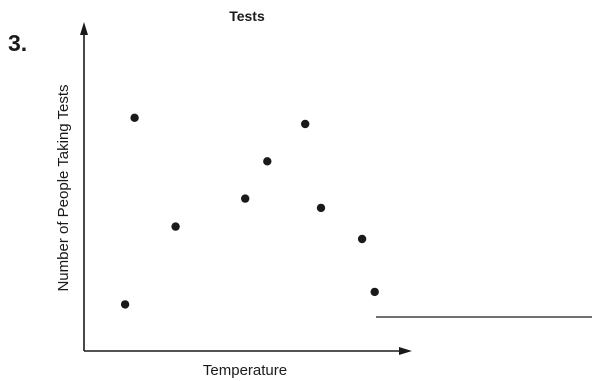 This screenshot has width=593, height=381. What do you see at coordinates (247, 16) in the screenshot?
I see `chart-title: Tests` at bounding box center [247, 16].